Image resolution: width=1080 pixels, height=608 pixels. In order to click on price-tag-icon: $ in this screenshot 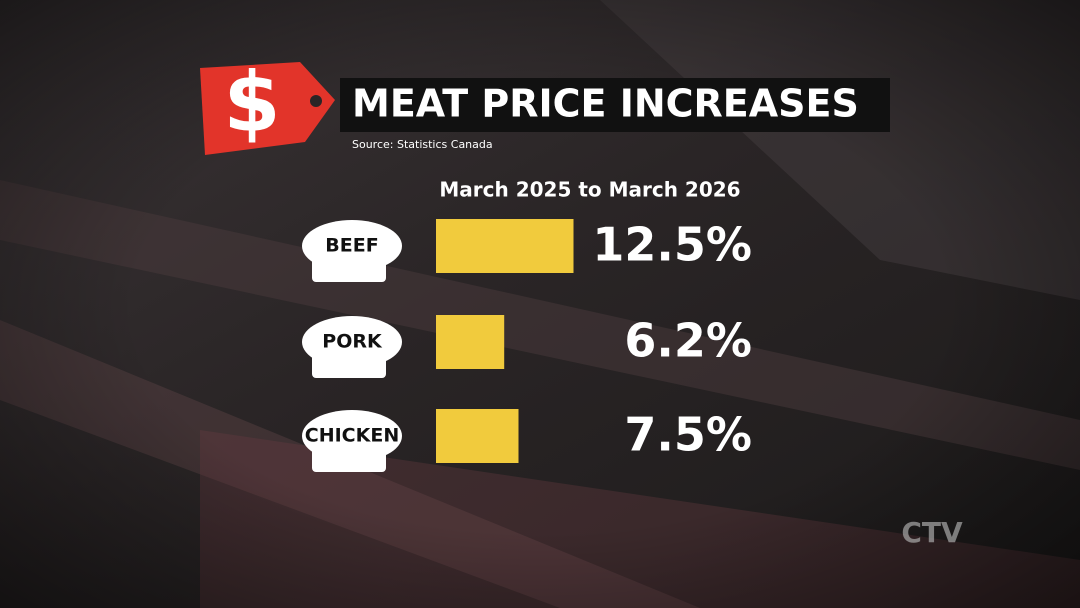, I will do `click(267, 105)`.